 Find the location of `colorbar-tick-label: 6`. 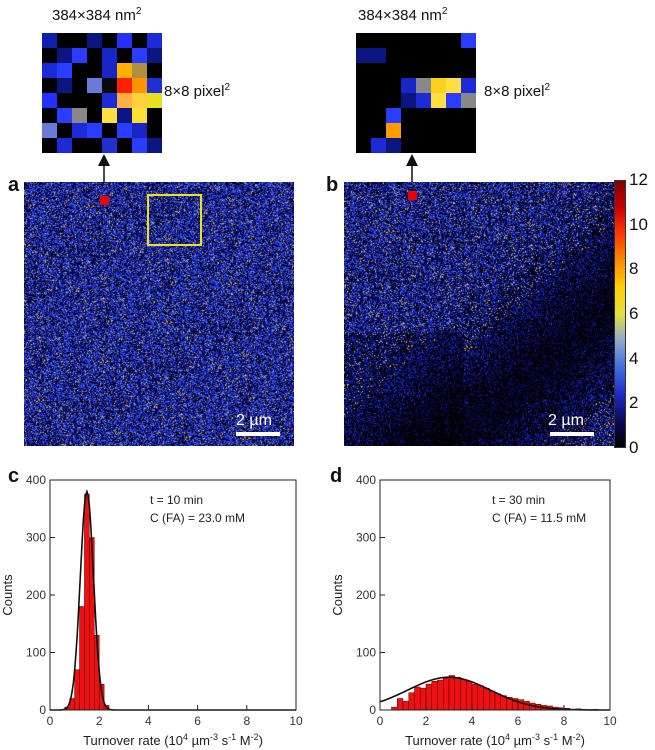

colorbar-tick-label: 6 is located at coordinates (634, 313).